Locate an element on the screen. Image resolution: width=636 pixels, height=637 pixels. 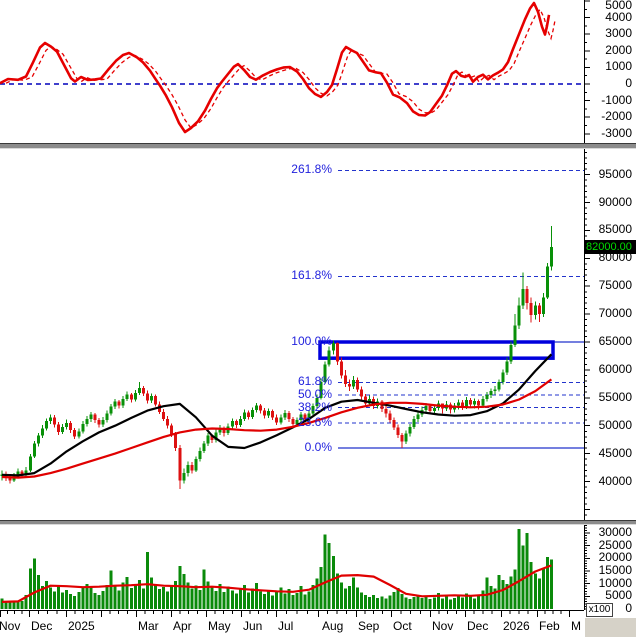
y-axis-label-price: 75000 is located at coordinates (615, 285).